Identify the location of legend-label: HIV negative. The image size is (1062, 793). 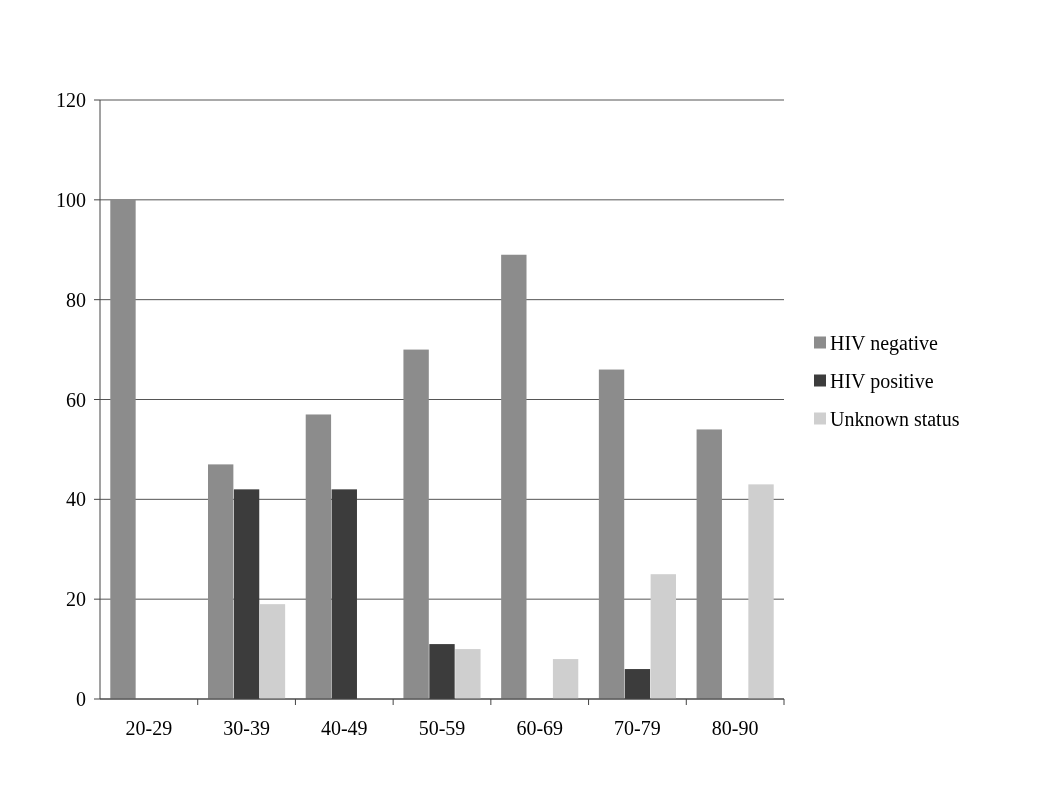
(884, 343).